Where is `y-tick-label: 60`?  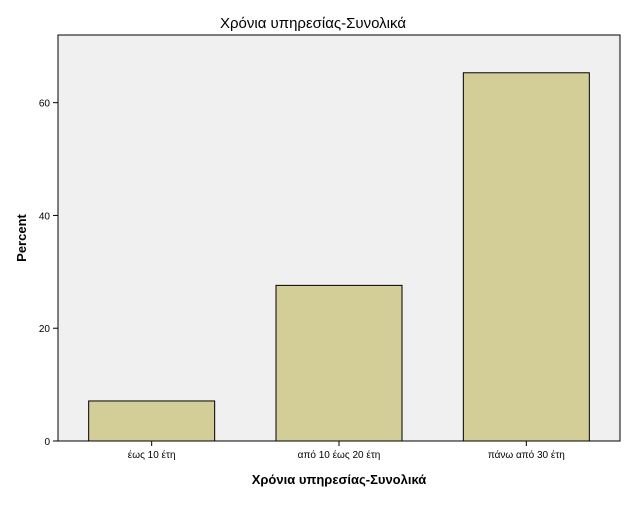 y-tick-label: 60 is located at coordinates (45, 104).